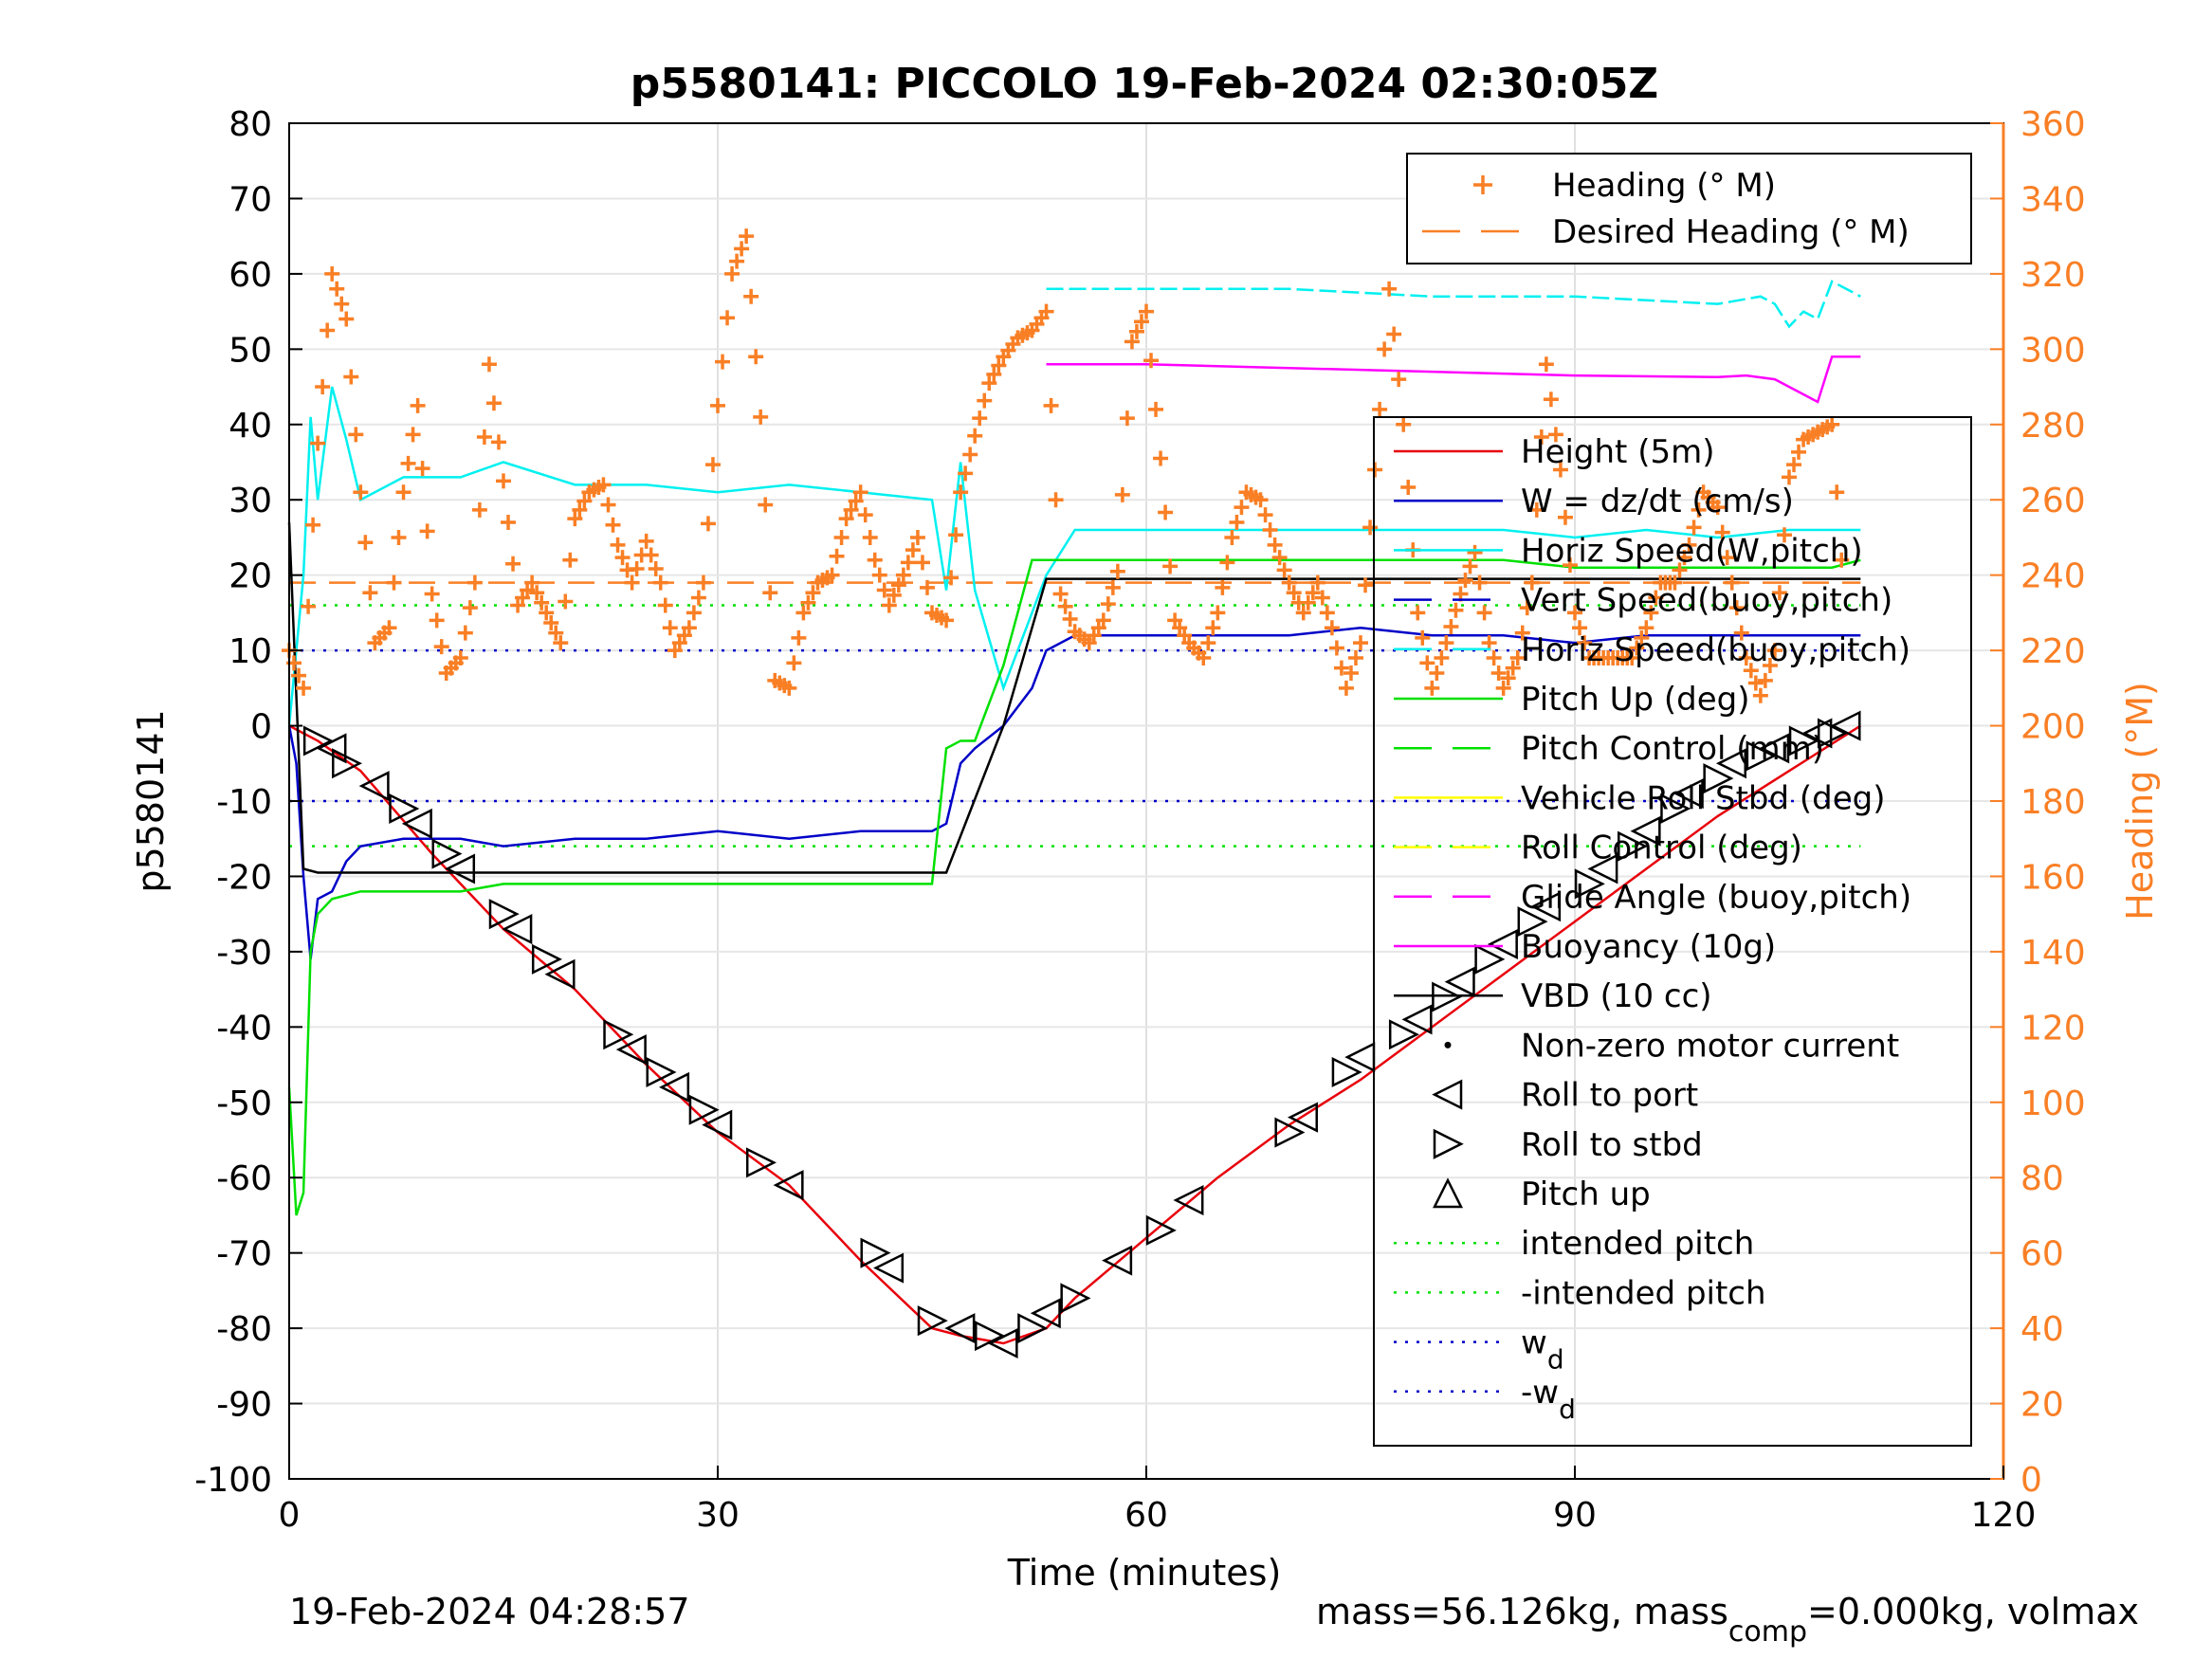 The image size is (2212, 1659). I want to click on mass-subscript: comp, so click(1767, 1632).